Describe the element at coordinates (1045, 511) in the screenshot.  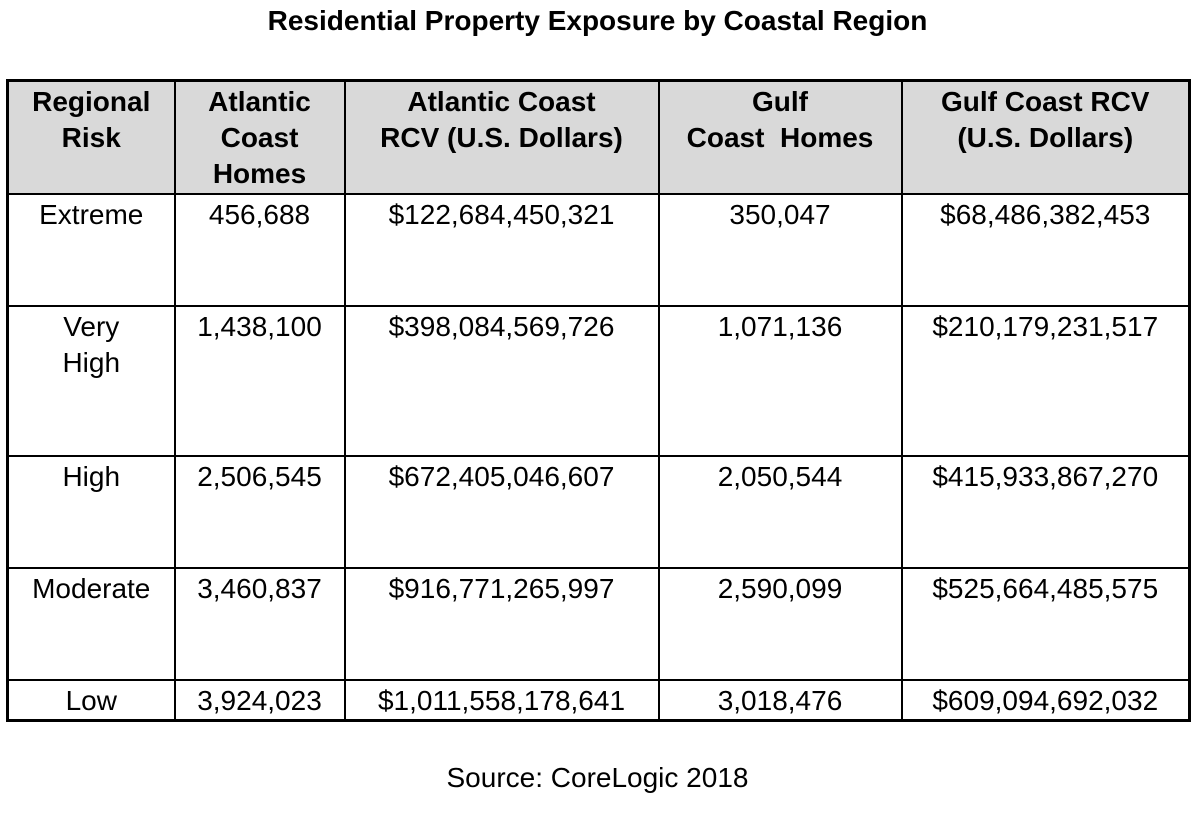
I see `gulf-rcv-cell: $415,933,867,270` at that location.